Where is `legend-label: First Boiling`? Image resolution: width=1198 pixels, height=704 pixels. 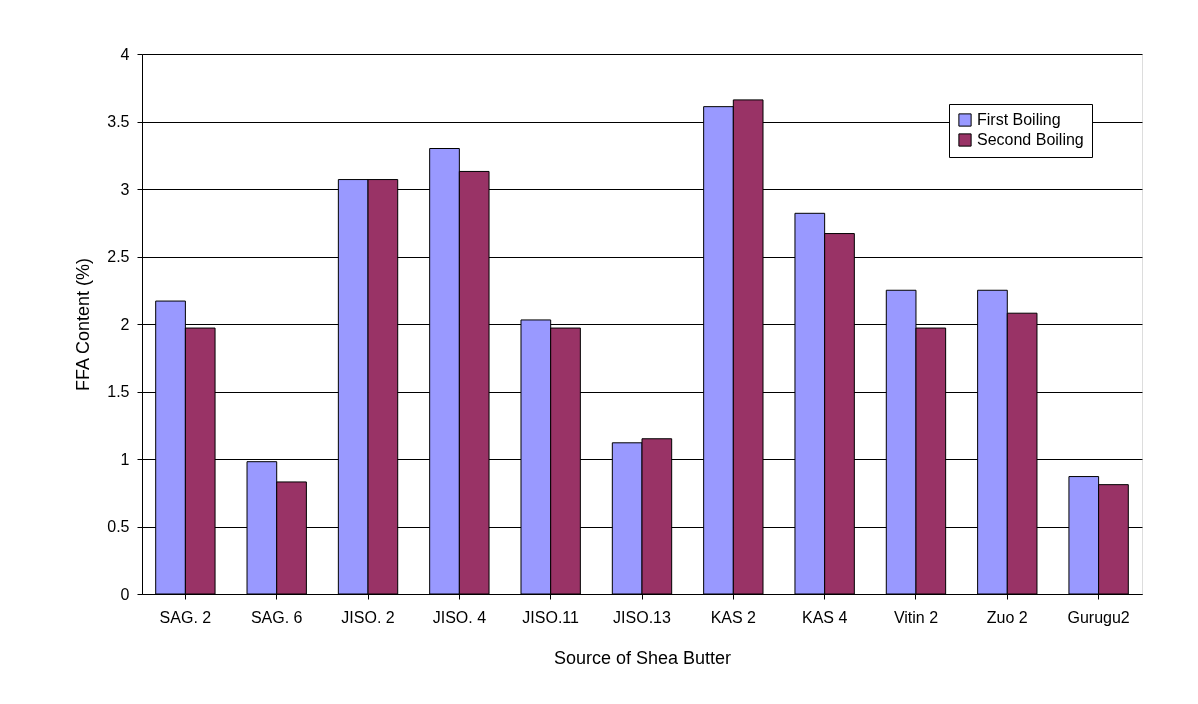 legend-label: First Boiling is located at coordinates (1019, 119).